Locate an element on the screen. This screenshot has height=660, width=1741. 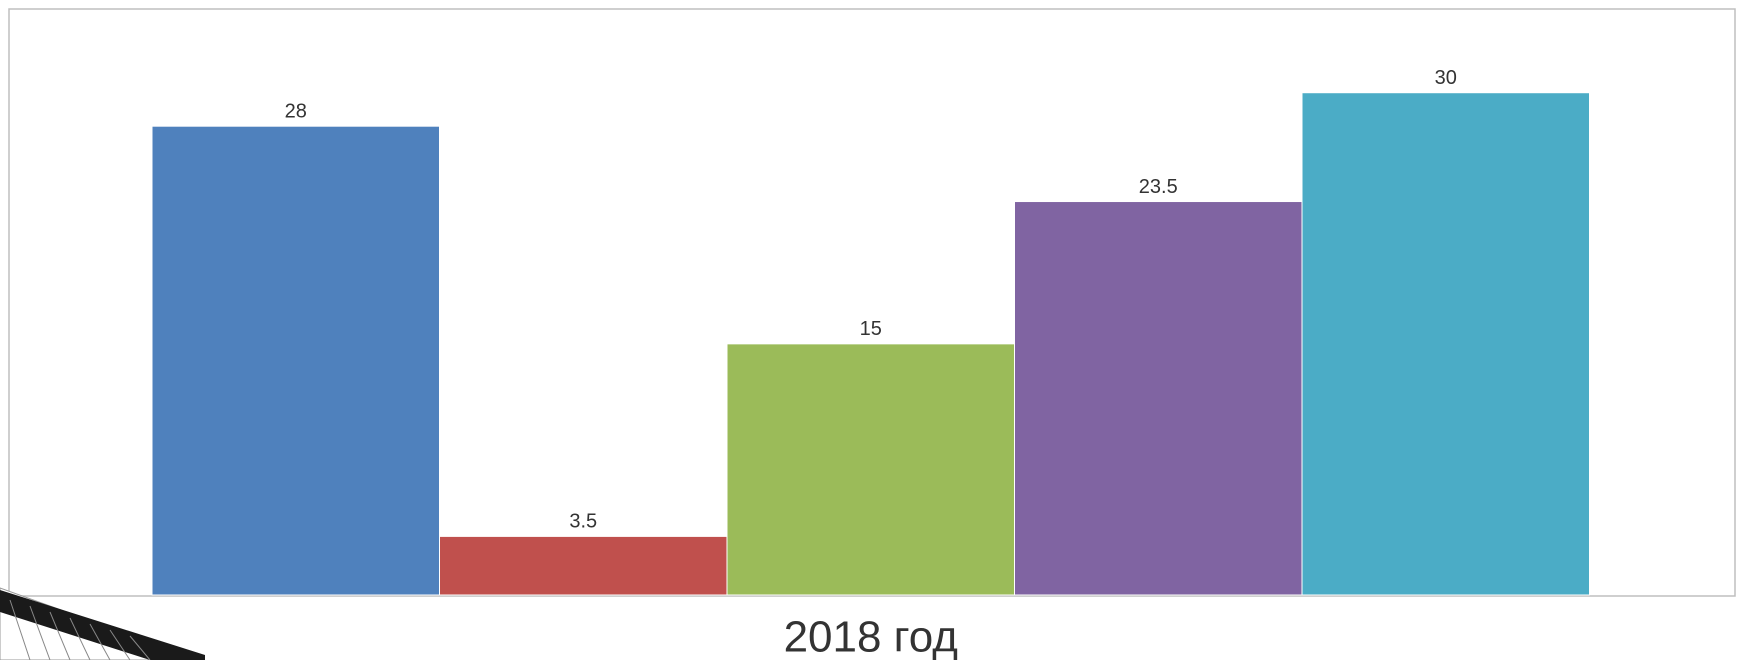
x-tick-label: 2018 год is located at coordinates (871, 636).